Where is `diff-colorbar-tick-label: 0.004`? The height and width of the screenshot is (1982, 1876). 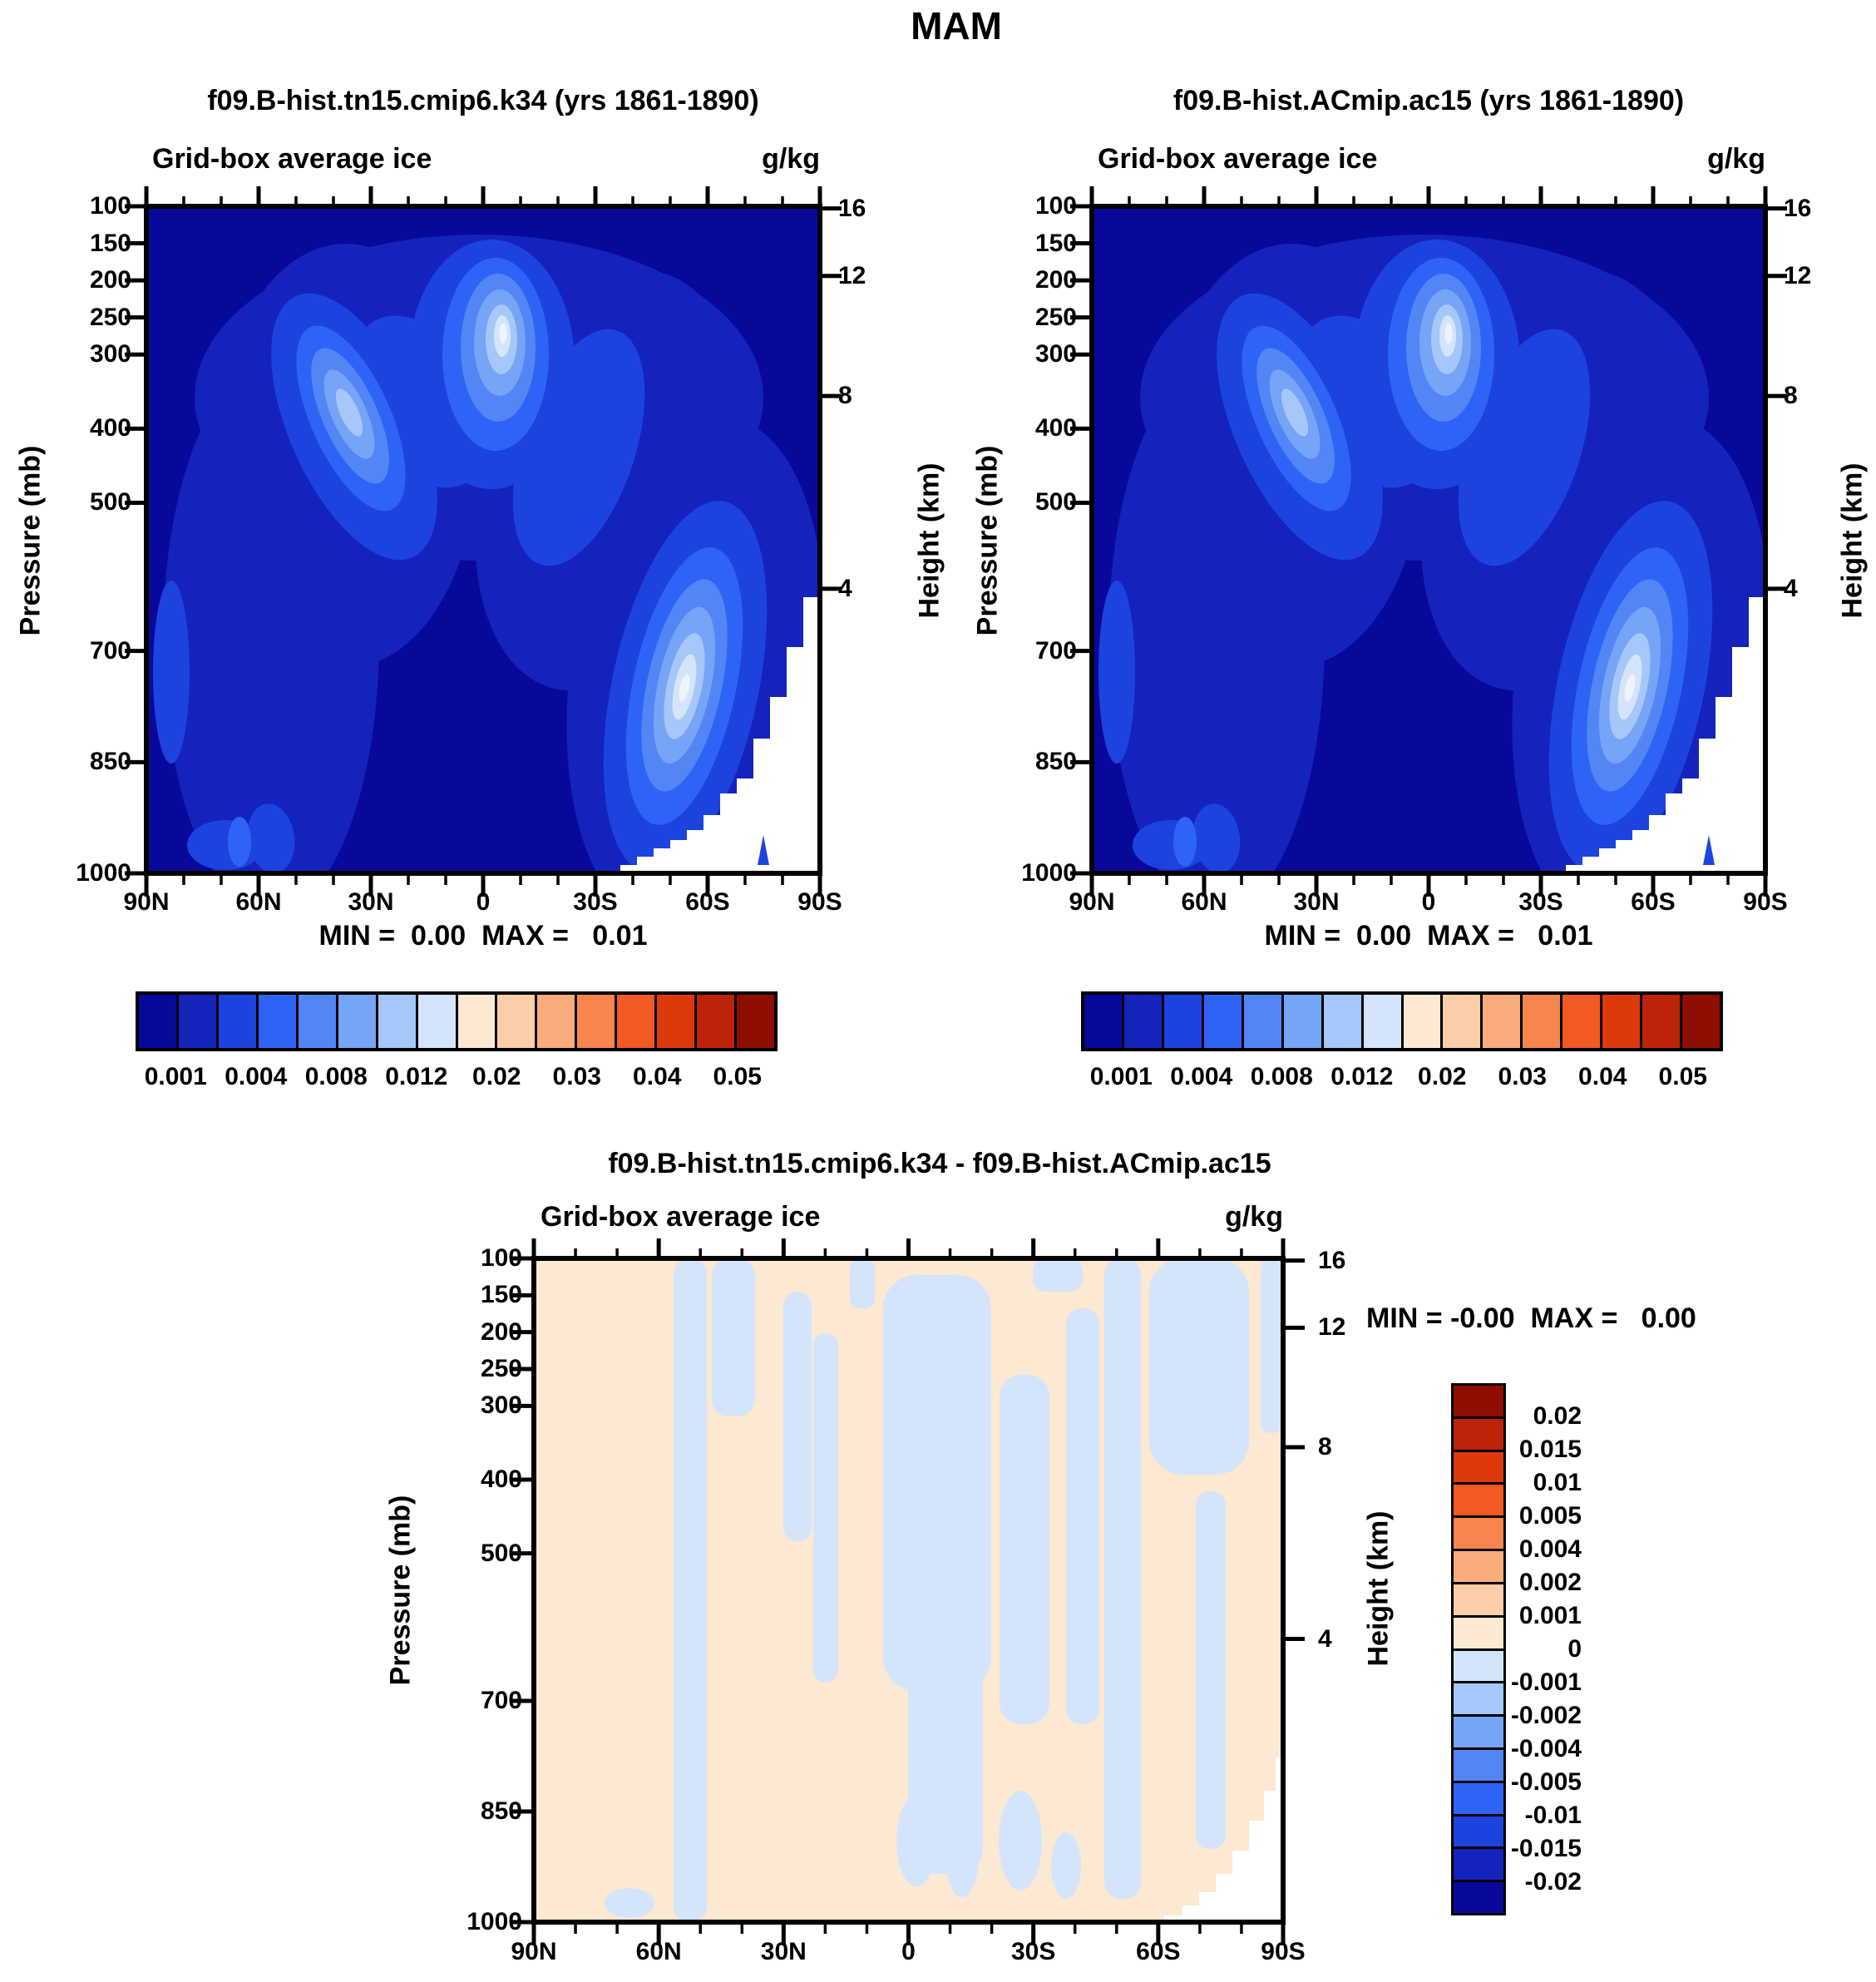 diff-colorbar-tick-label: 0.004 is located at coordinates (1550, 1549).